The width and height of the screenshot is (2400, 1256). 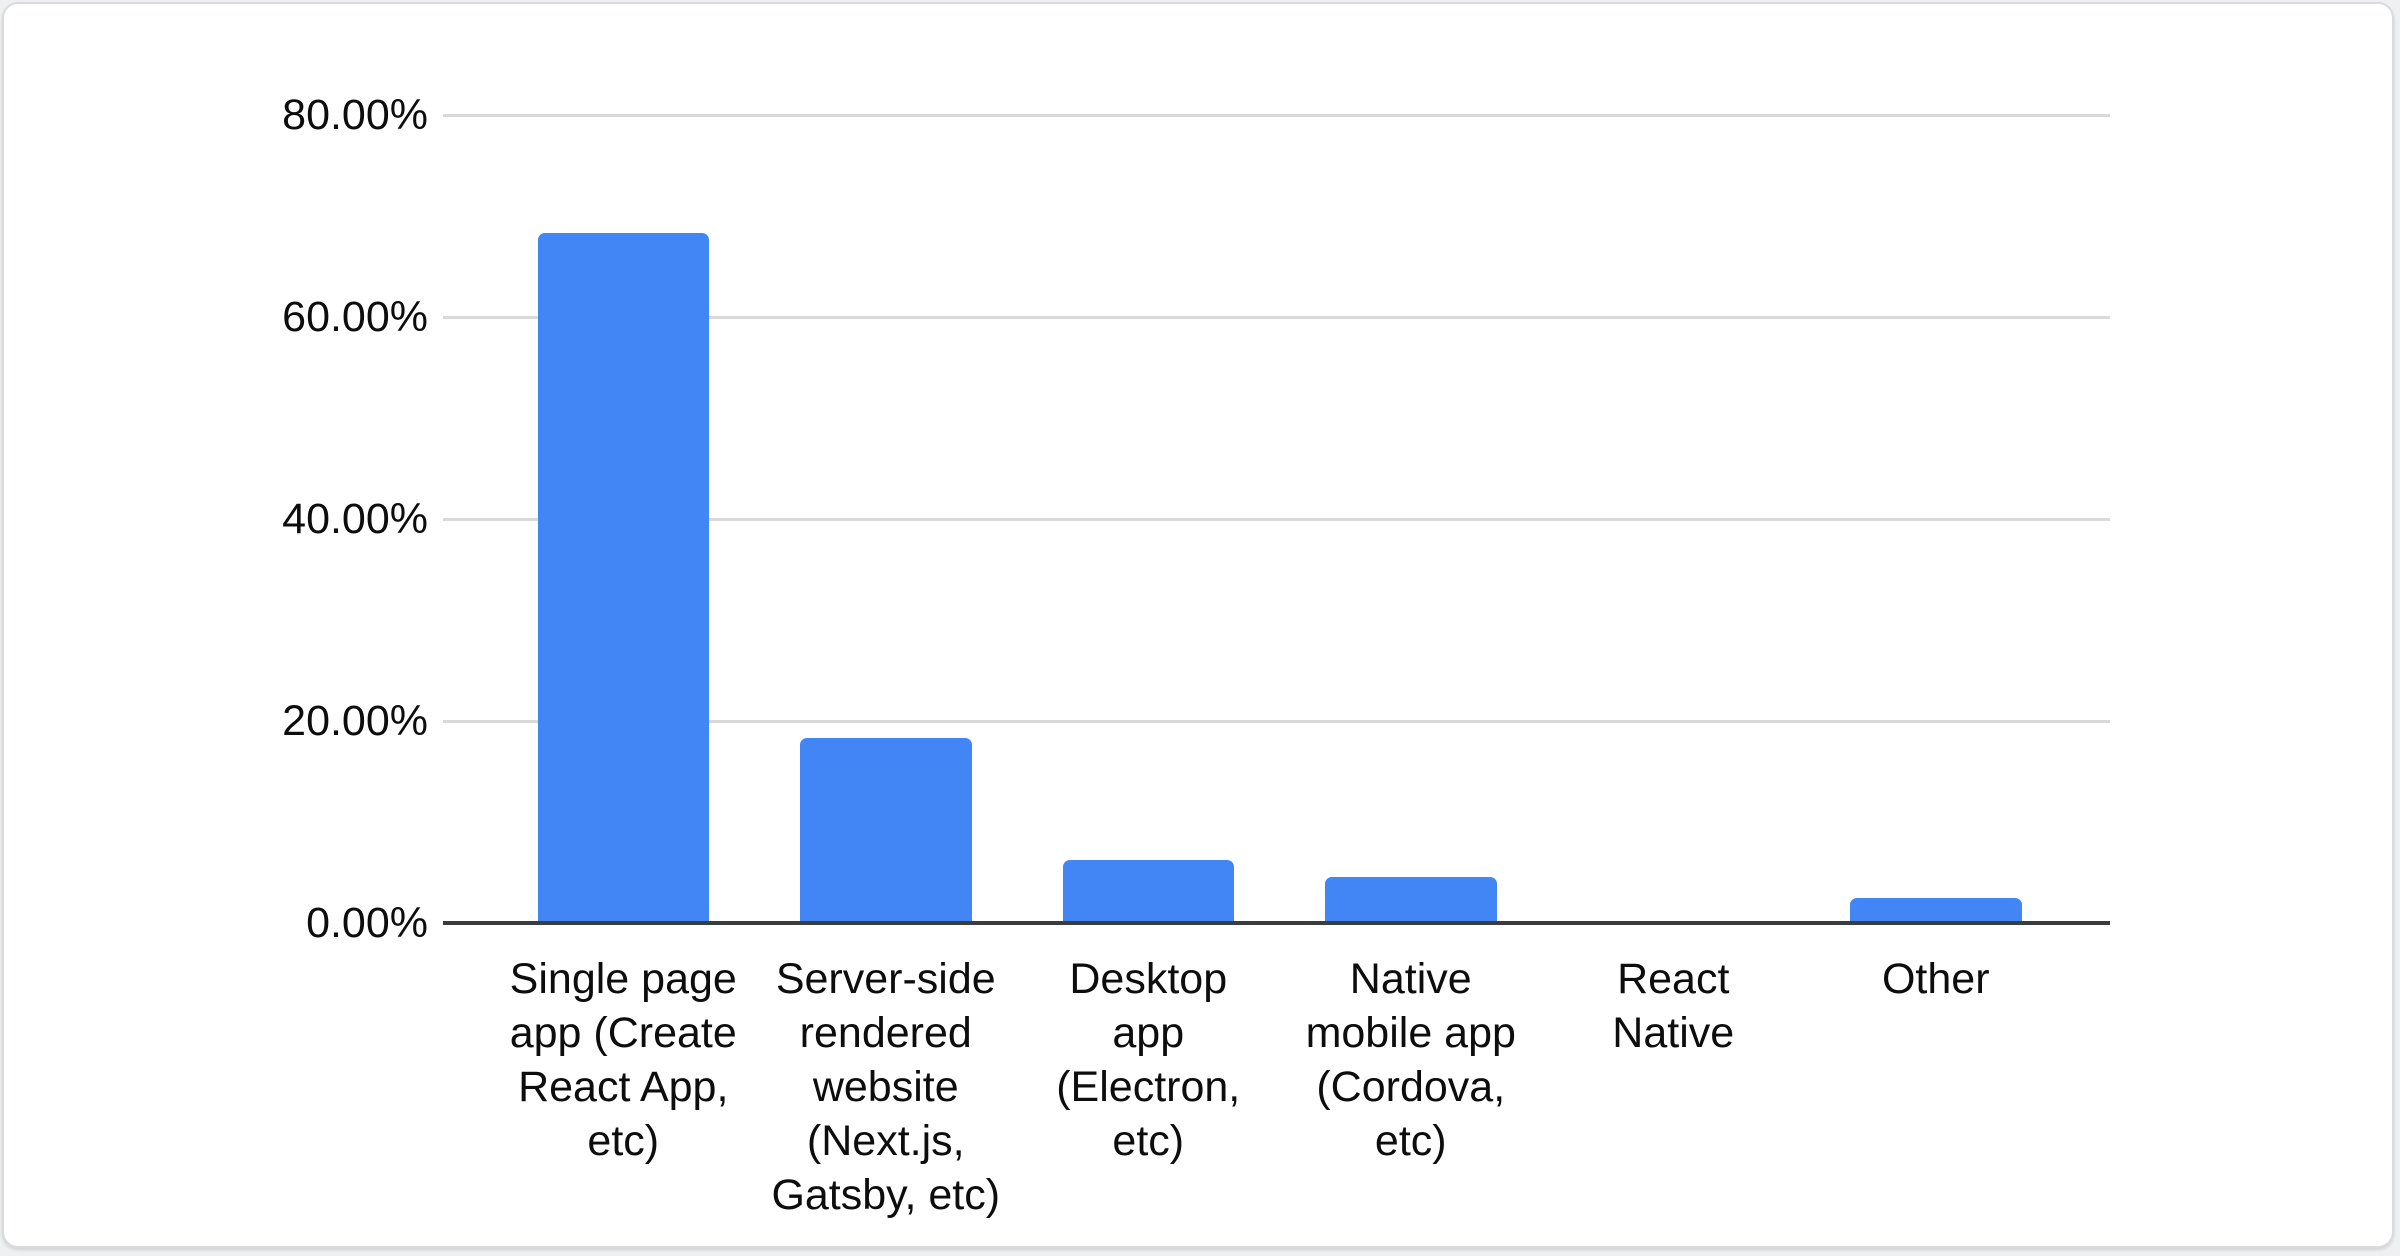 What do you see at coordinates (355, 317) in the screenshot?
I see `y-axis-tick-label: 60.00%` at bounding box center [355, 317].